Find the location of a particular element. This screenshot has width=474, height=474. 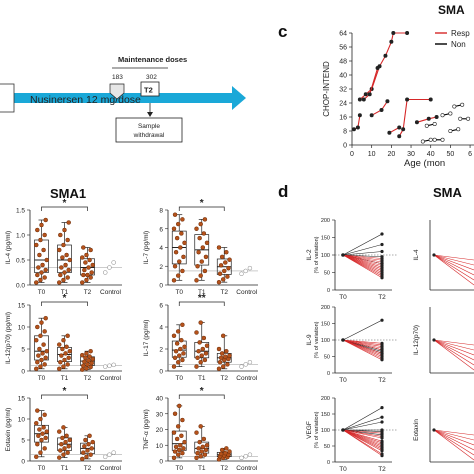

d-y-tick-label: 100 is located at coordinates (325, 256).